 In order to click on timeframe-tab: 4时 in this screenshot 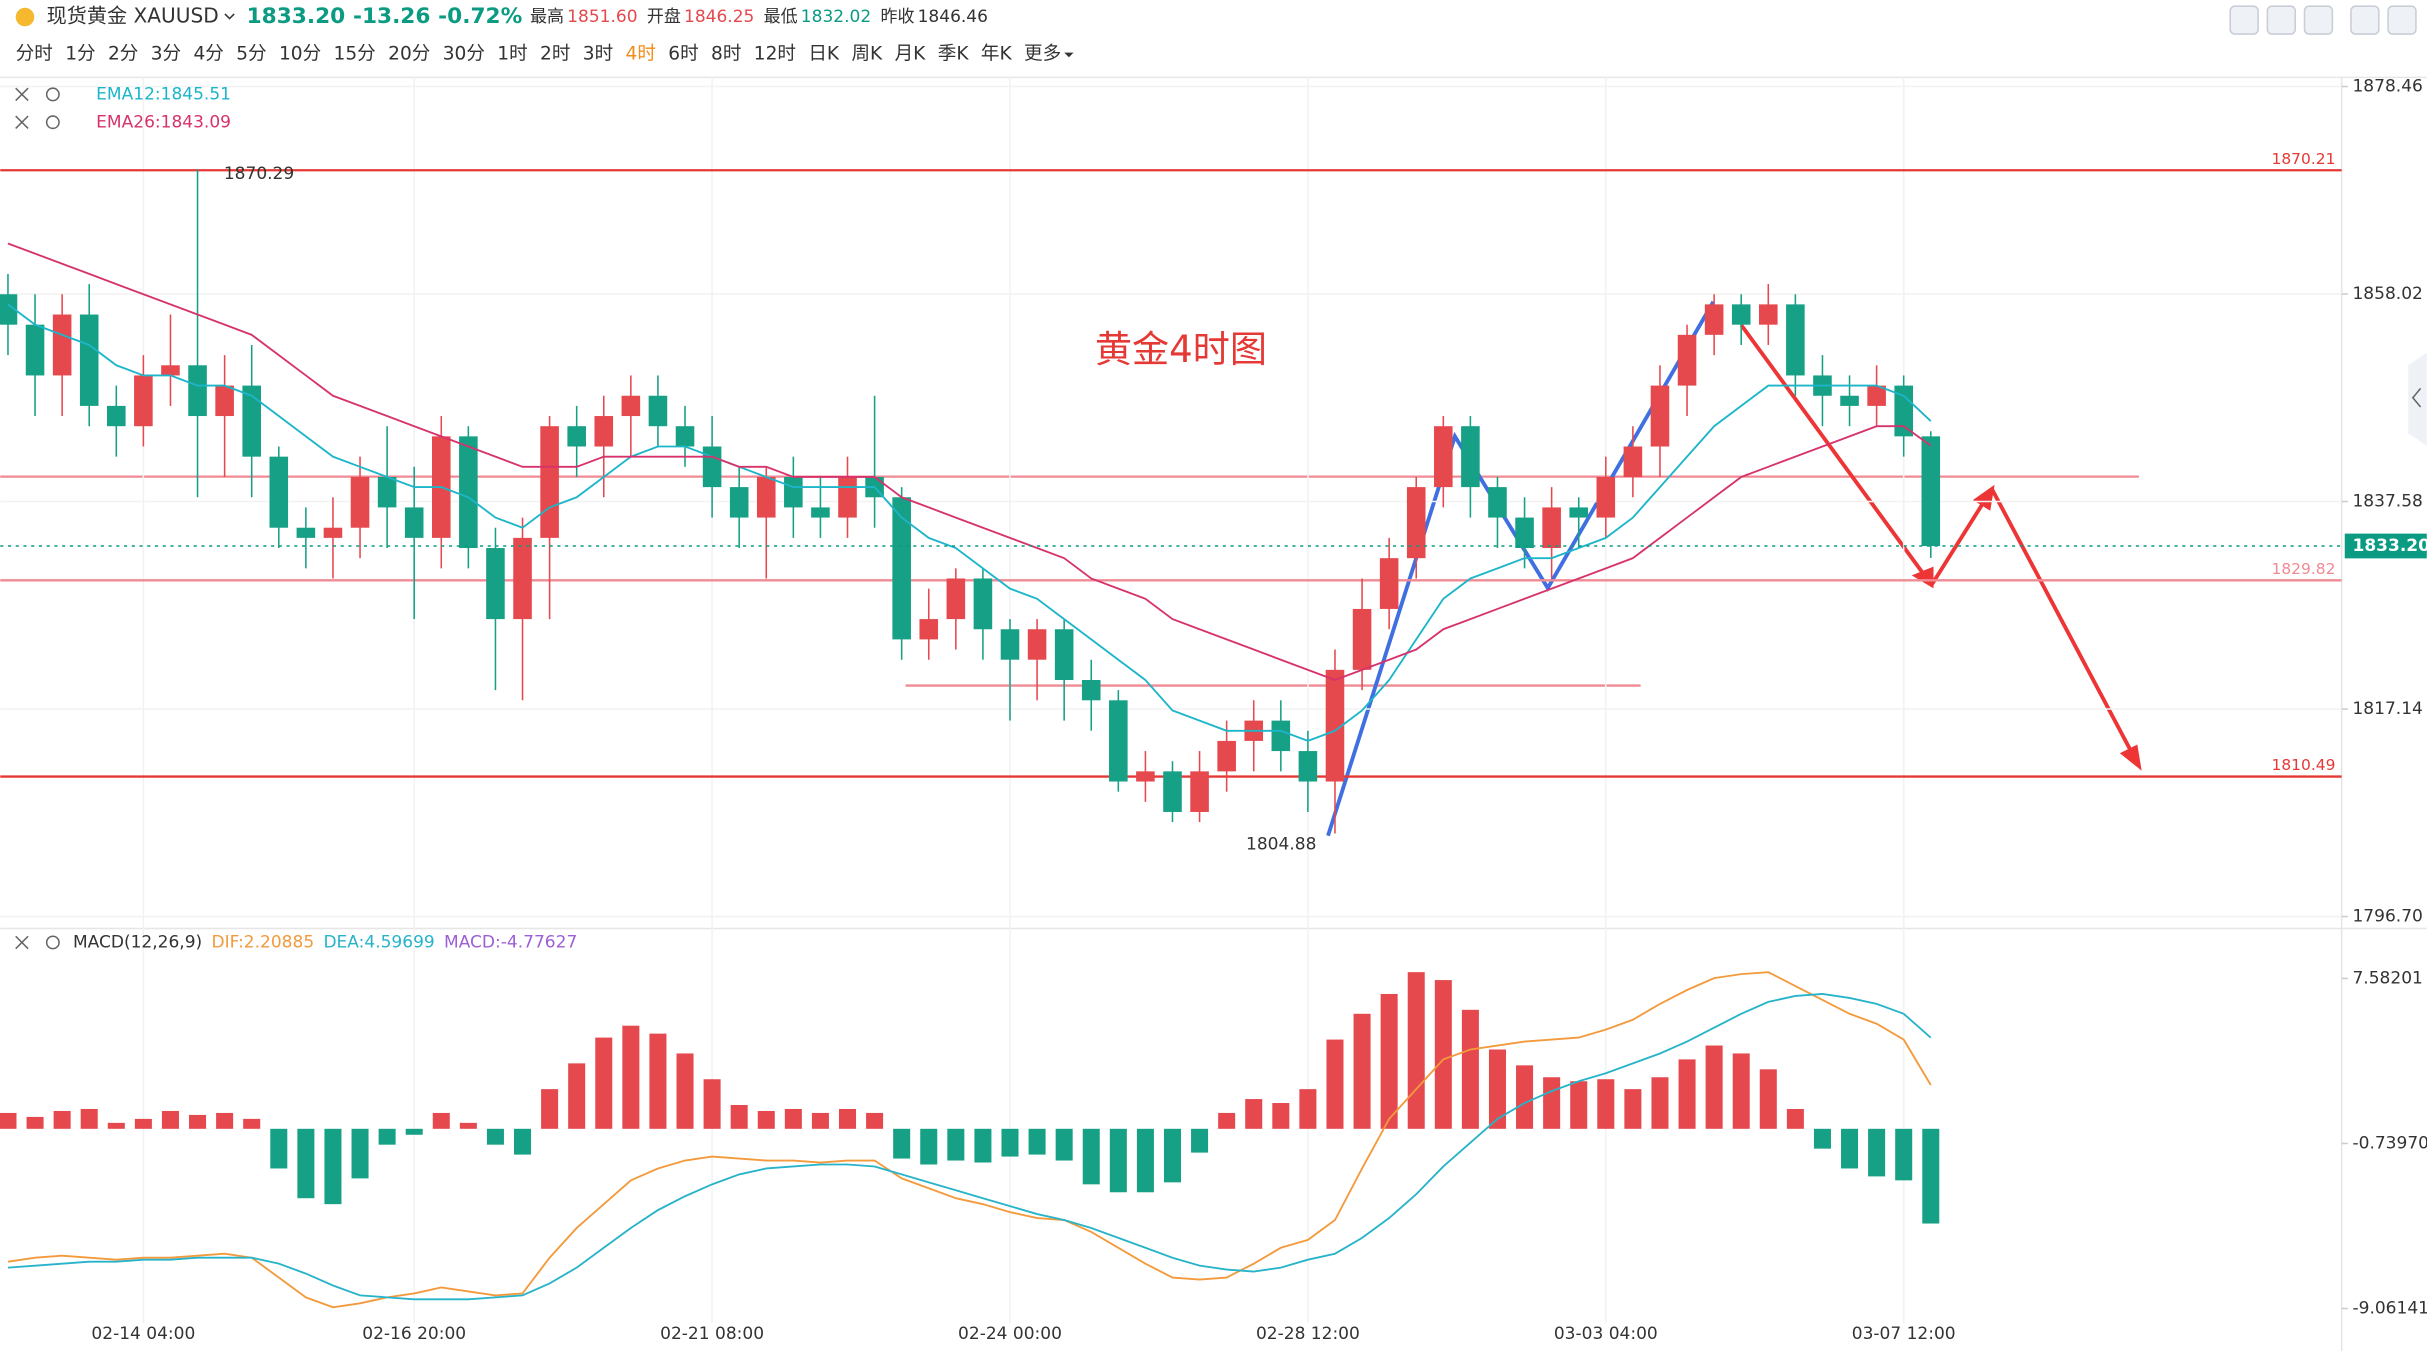, I will do `click(641, 54)`.